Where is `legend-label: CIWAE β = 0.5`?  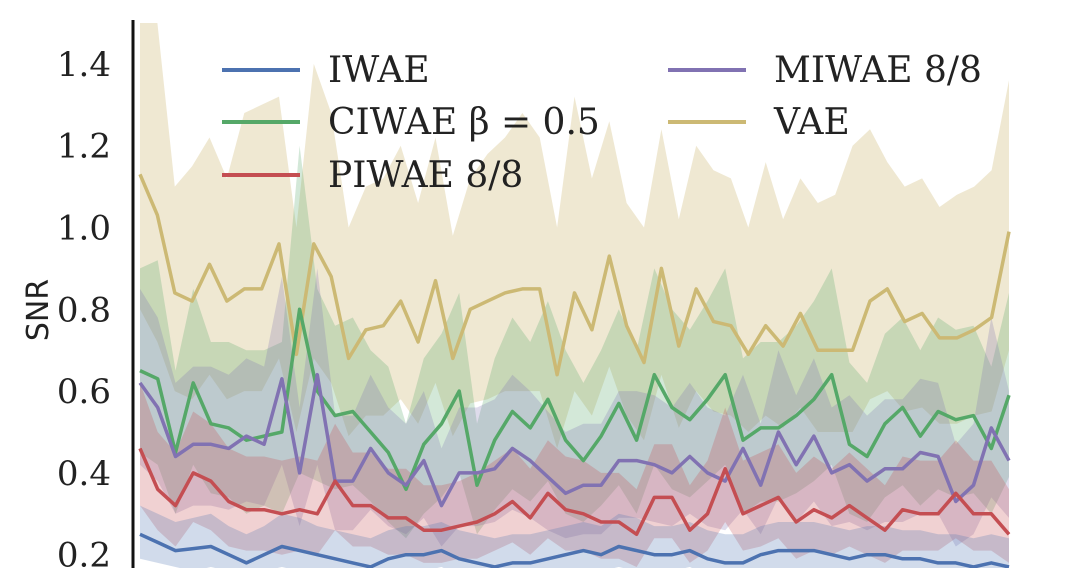 legend-label: CIWAE β = 0.5 is located at coordinates (464, 122).